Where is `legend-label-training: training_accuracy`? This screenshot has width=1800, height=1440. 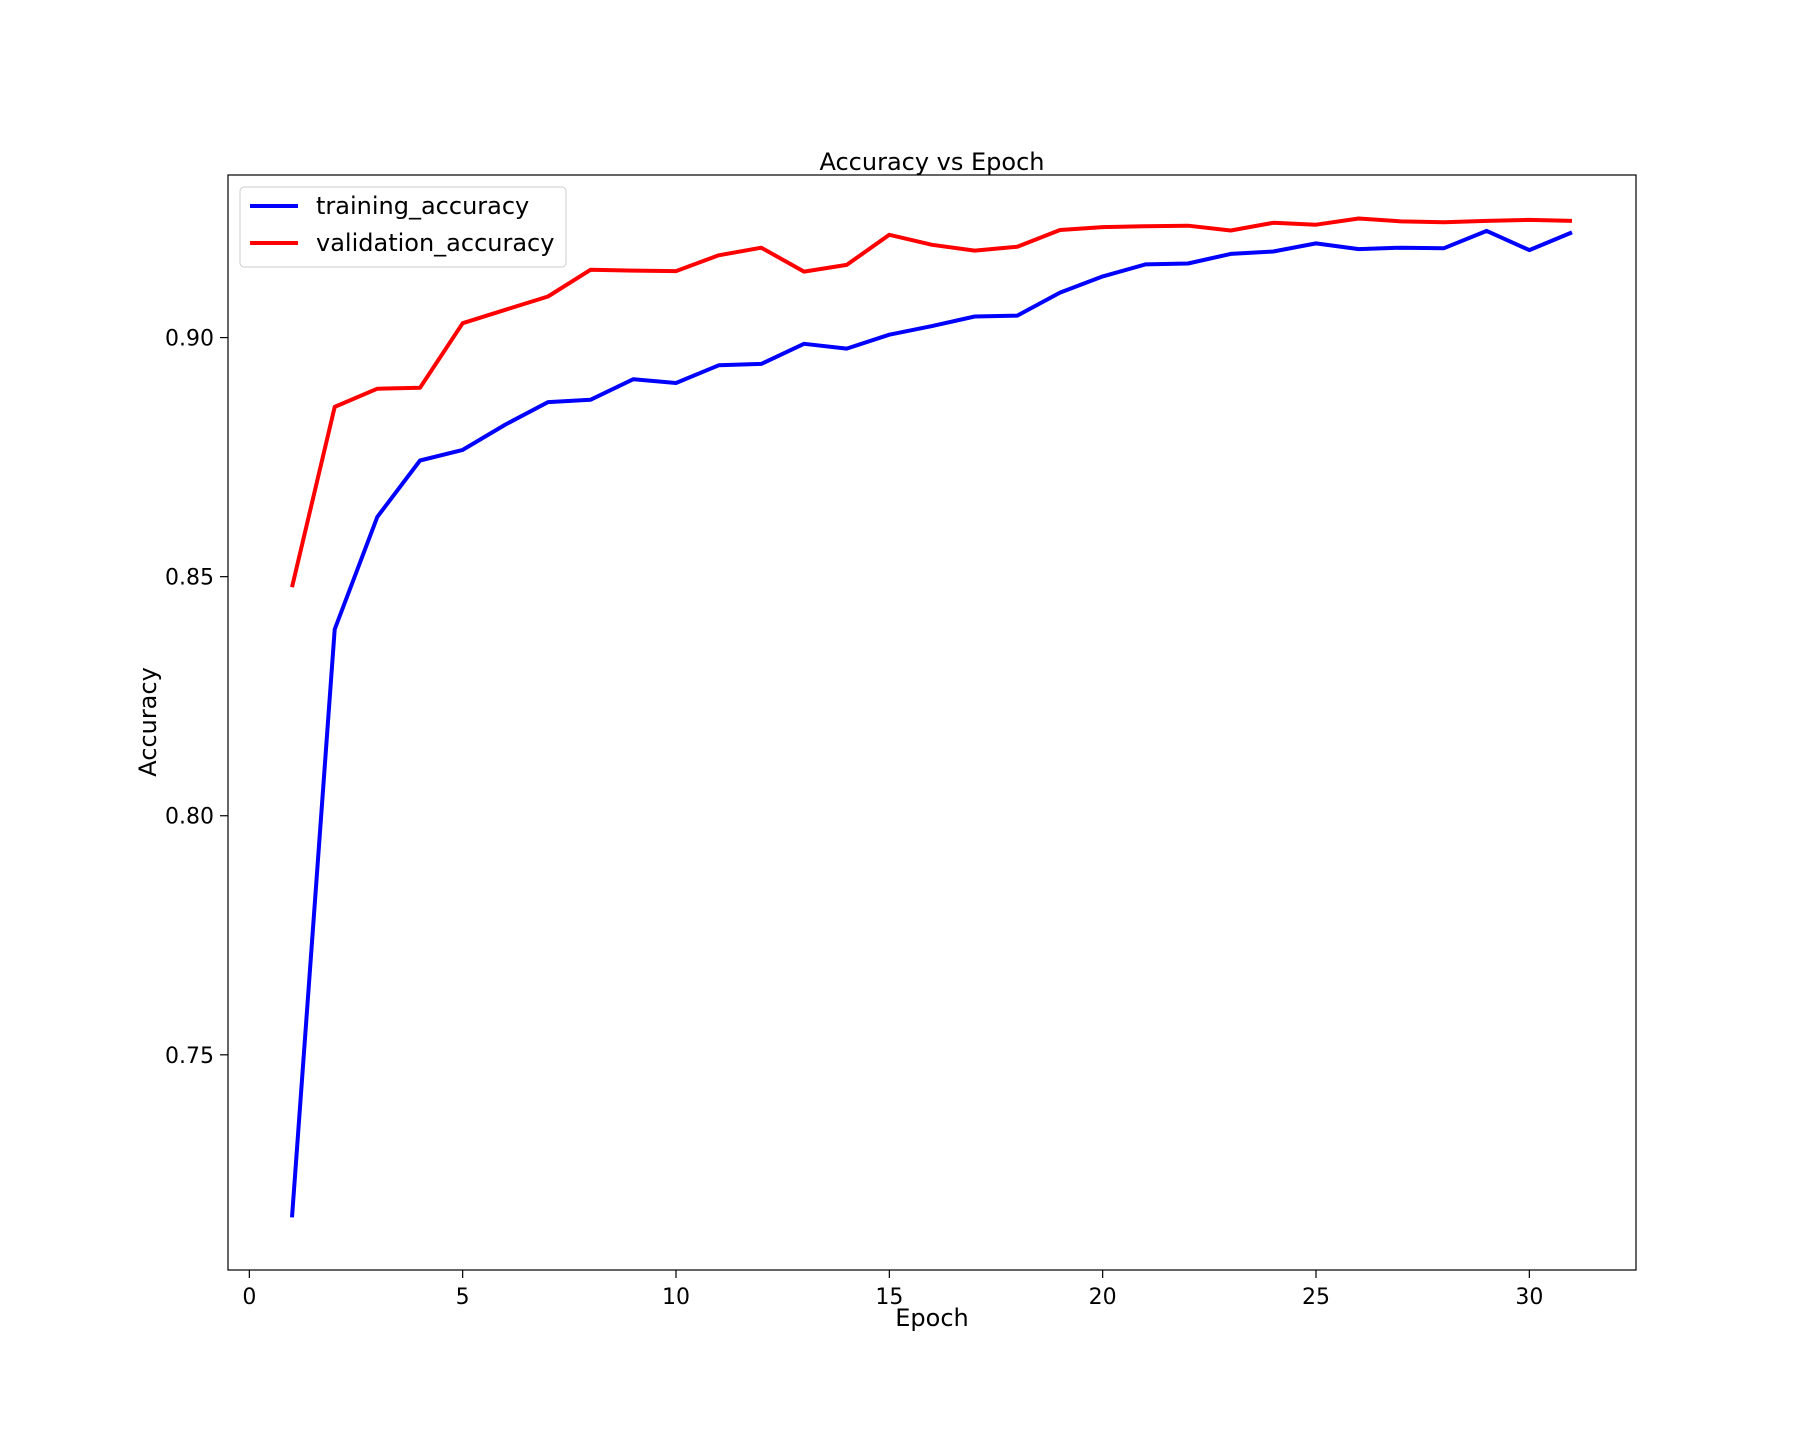 legend-label-training: training_accuracy is located at coordinates (422, 206).